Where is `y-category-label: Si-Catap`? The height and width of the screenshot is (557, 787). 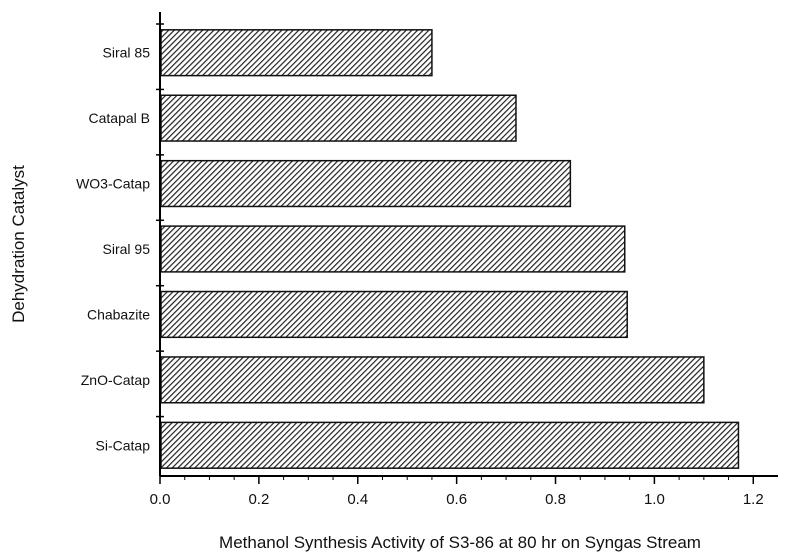 y-category-label: Si-Catap is located at coordinates (123, 445).